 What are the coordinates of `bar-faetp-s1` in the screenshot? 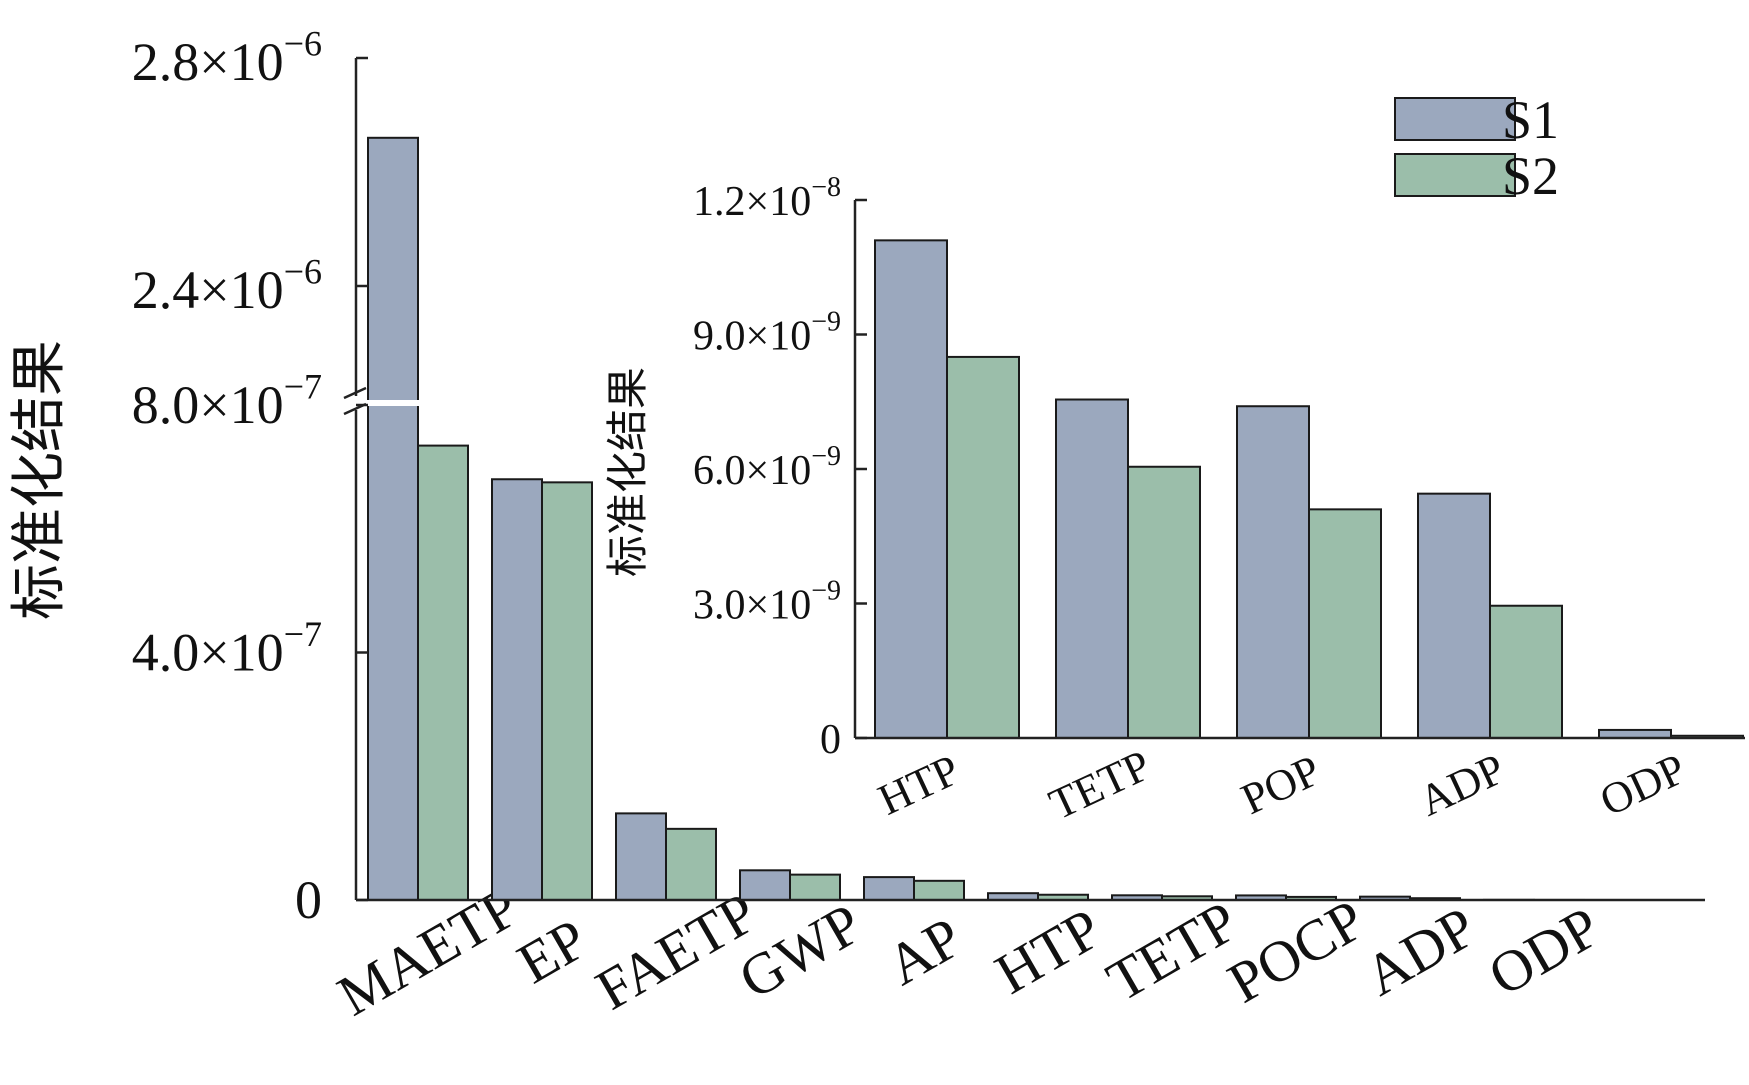 It's located at (641, 856).